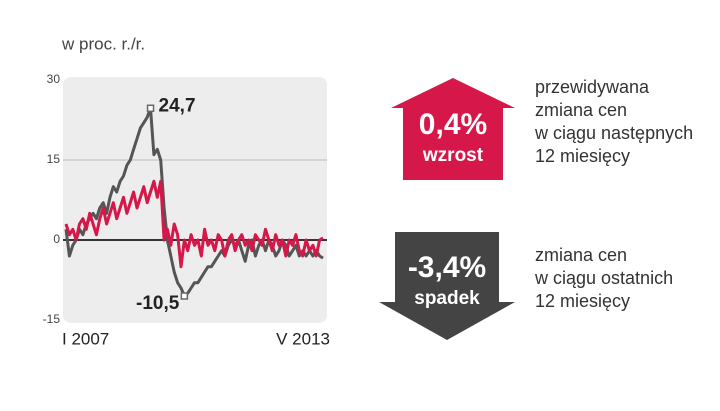 Image resolution: width=720 pixels, height=411 pixels. What do you see at coordinates (303, 338) in the screenshot?
I see `x-tick-label: V 2013` at bounding box center [303, 338].